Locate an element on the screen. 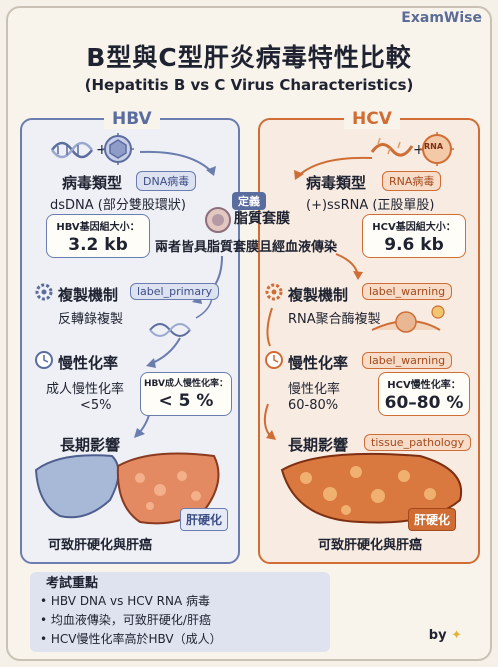 The height and width of the screenshot is (667, 498). hbv-longterm-title: 長期影響 is located at coordinates (90, 445).